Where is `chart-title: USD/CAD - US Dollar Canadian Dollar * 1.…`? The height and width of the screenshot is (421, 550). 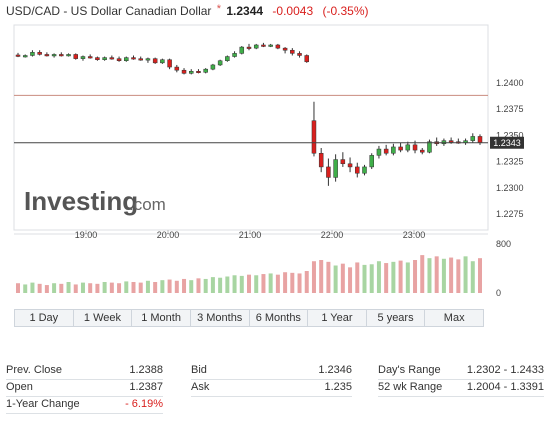
chart-title: USD/CAD - US Dollar Canadian Dollar * 1.… is located at coordinates (187, 11).